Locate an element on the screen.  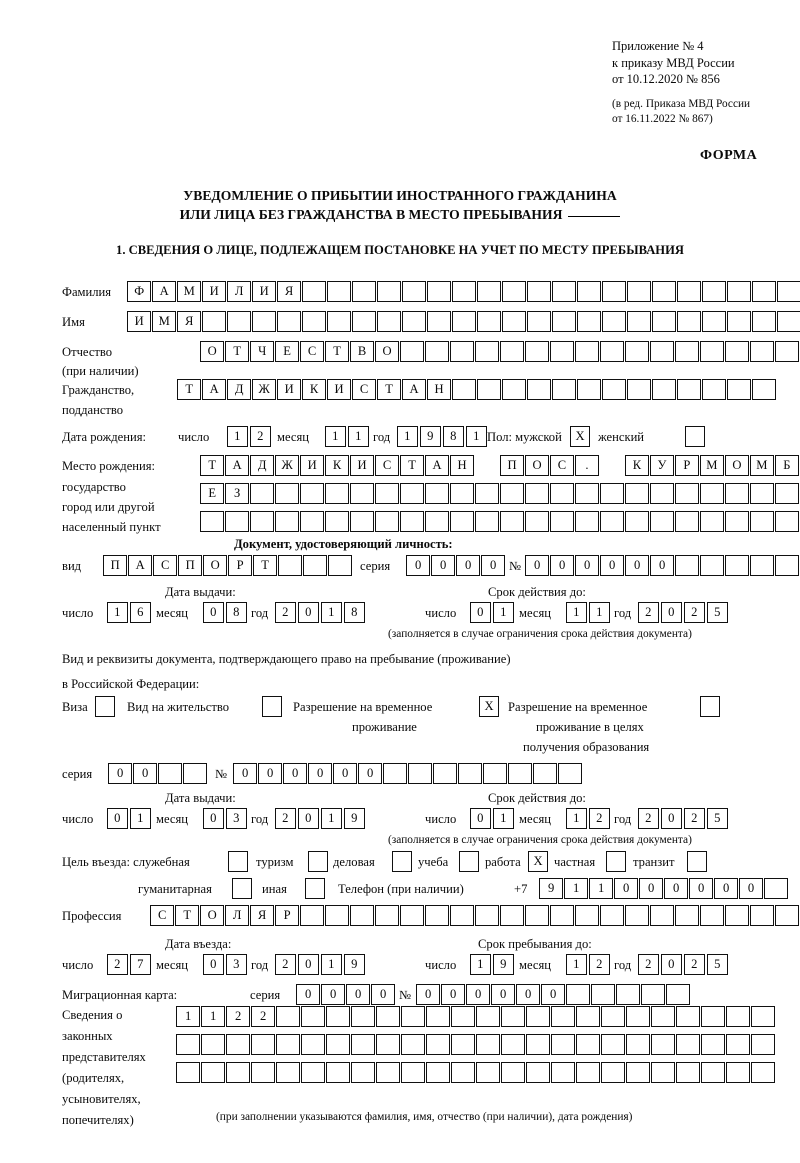
char-box: Я is located at coordinates (262, 915).